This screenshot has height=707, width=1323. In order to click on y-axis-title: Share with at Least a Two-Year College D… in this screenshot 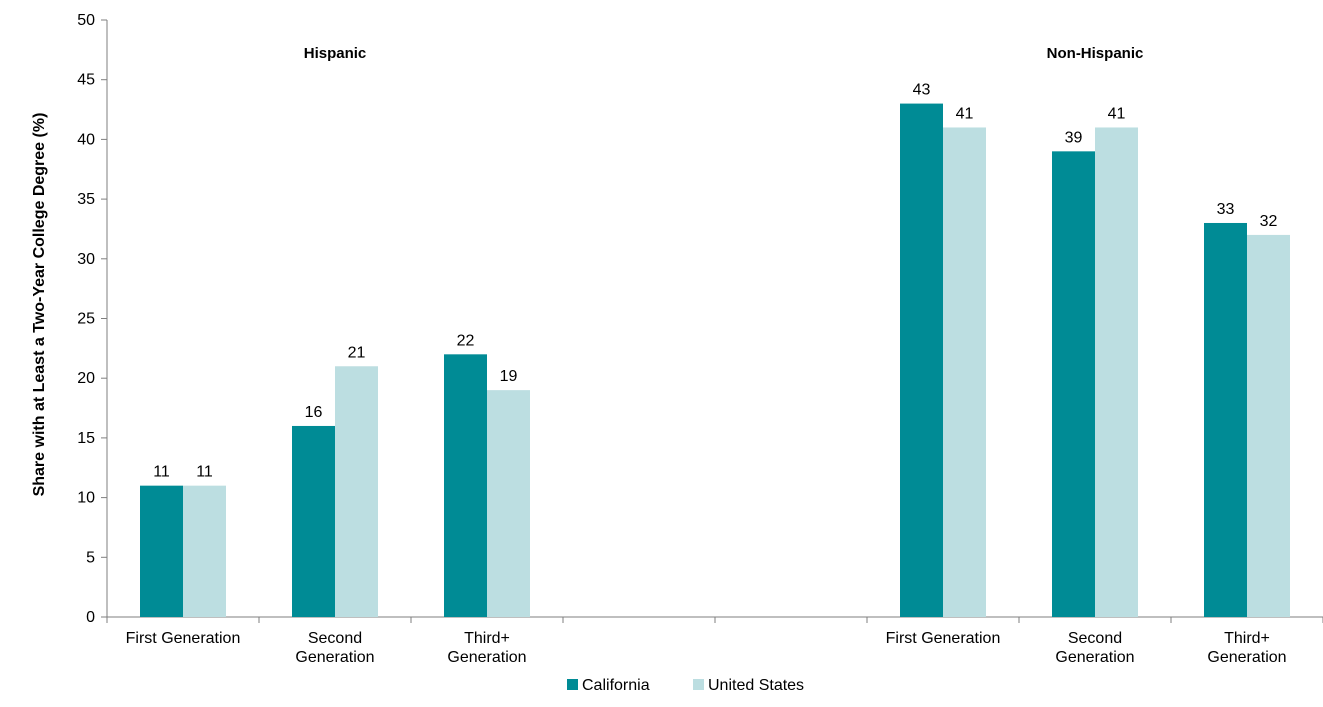, I will do `click(39, 305)`.